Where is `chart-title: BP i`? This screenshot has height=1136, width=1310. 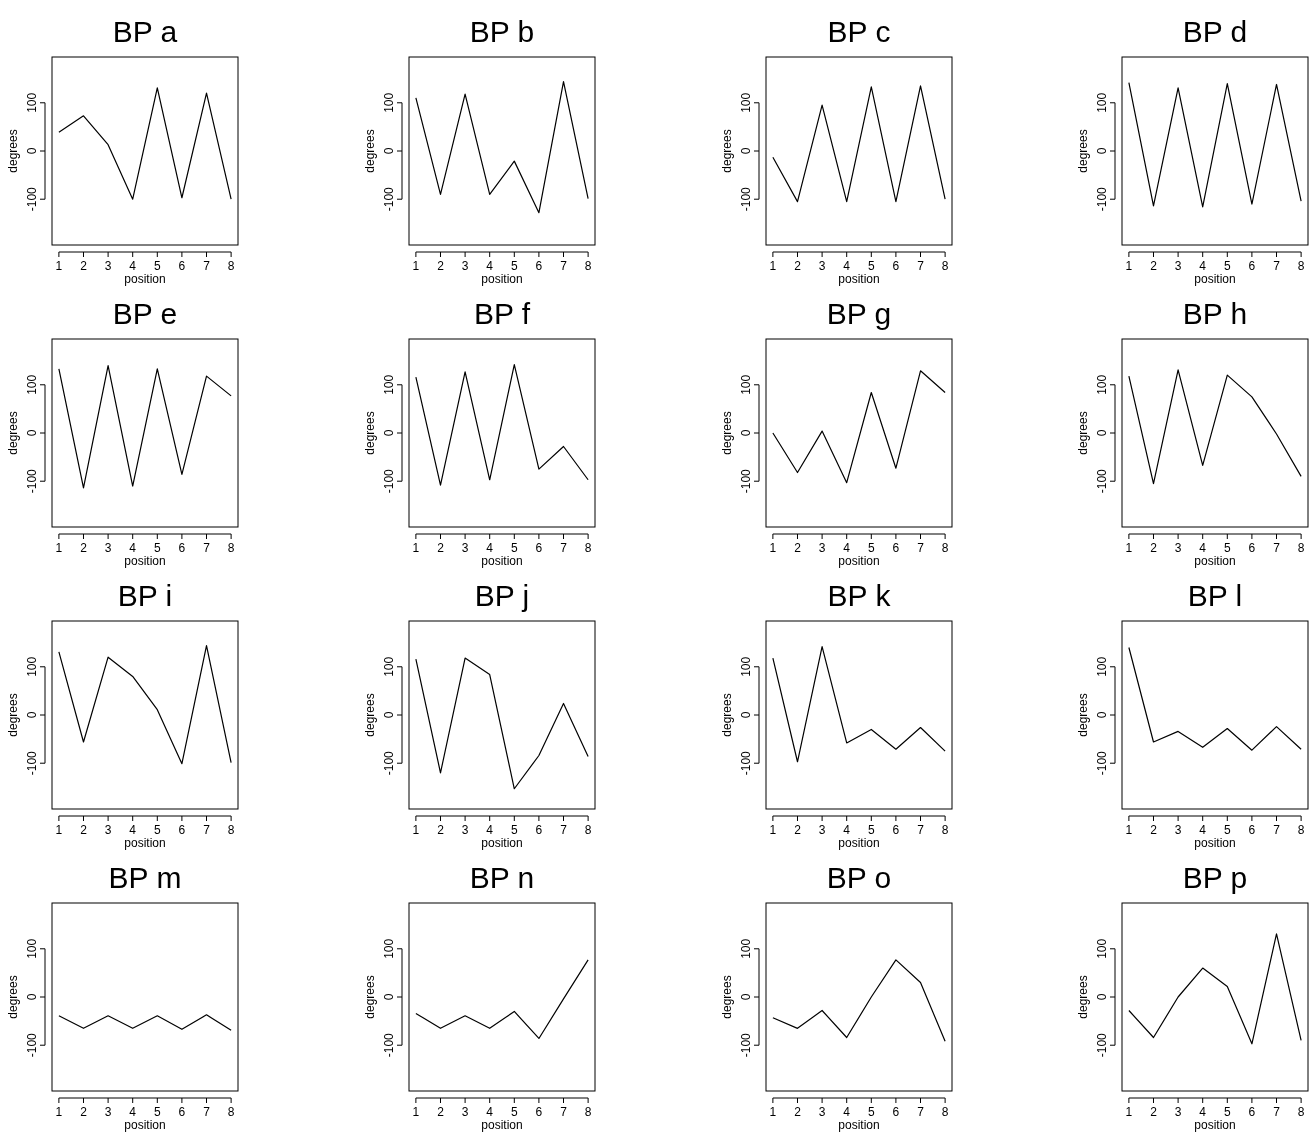 chart-title: BP i is located at coordinates (145, 595).